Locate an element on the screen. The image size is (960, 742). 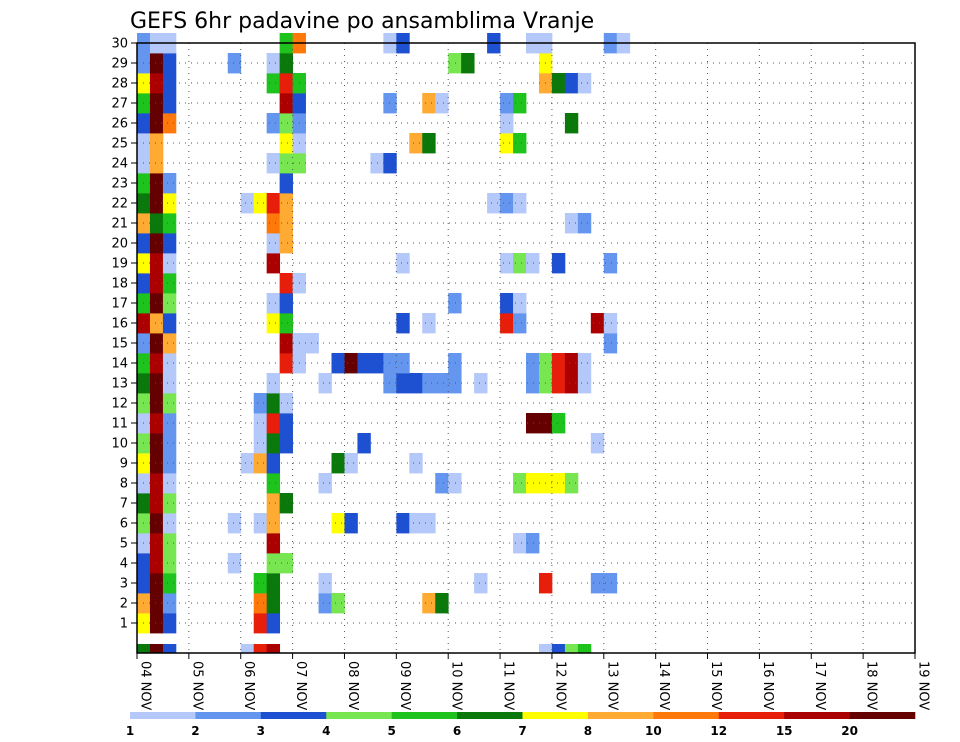
y-tick-label: 13 is located at coordinates (119, 384).